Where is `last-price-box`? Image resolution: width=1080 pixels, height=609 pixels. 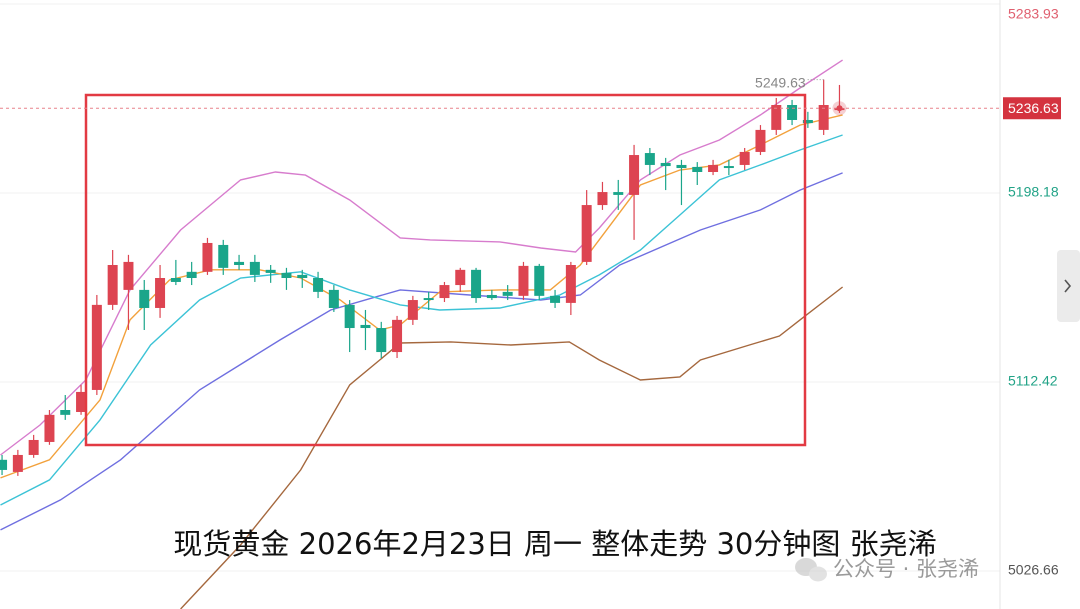 last-price-box is located at coordinates (1032, 108).